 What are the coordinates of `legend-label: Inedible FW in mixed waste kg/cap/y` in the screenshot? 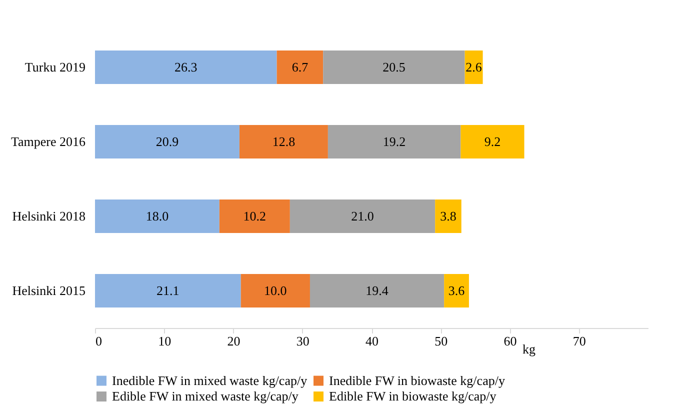 It's located at (210, 380).